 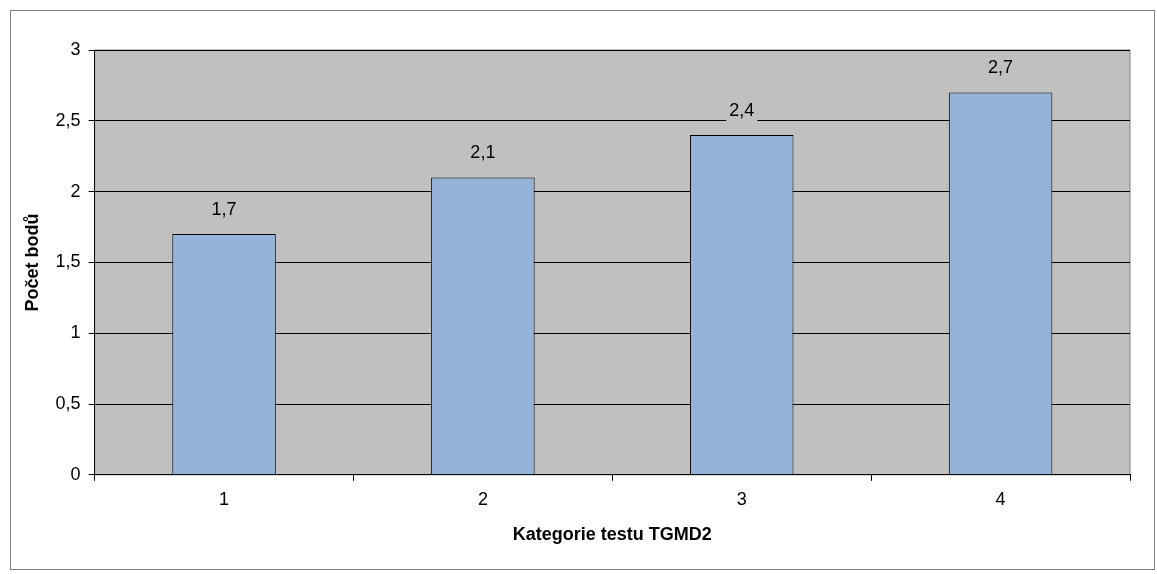 What do you see at coordinates (75, 473) in the screenshot?
I see `y-tick-label: 0` at bounding box center [75, 473].